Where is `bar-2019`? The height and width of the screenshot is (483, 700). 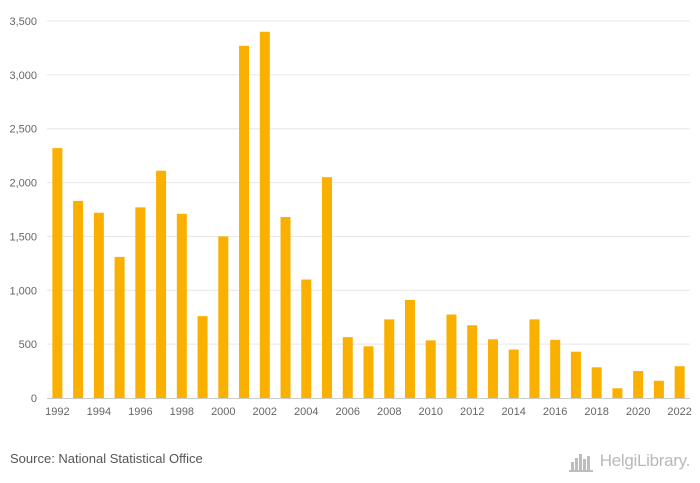
bar-2019 is located at coordinates (617, 393).